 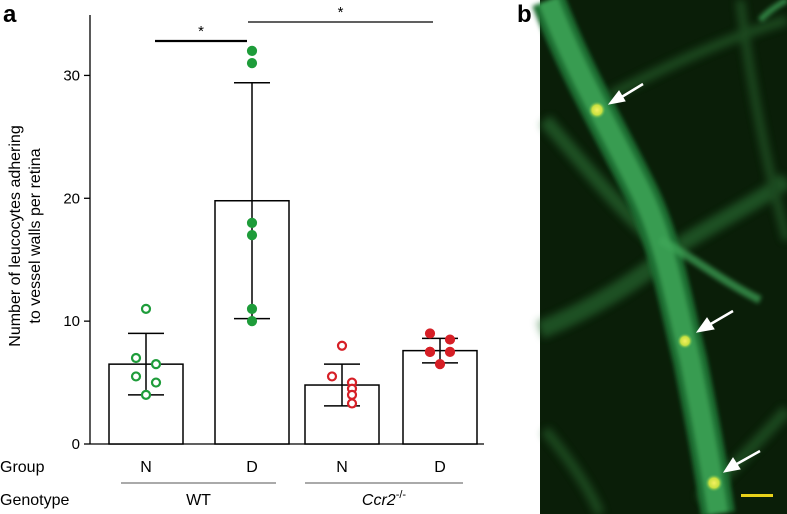 I want to click on y-ticks: 0 10 20 30, so click(x=76, y=260).